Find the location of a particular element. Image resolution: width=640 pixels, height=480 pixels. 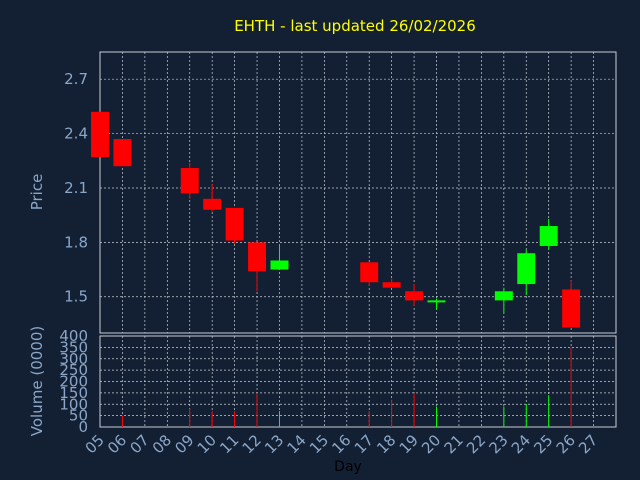

chart-title: EHTH - last updated 26/02/2026 is located at coordinates (355, 26).